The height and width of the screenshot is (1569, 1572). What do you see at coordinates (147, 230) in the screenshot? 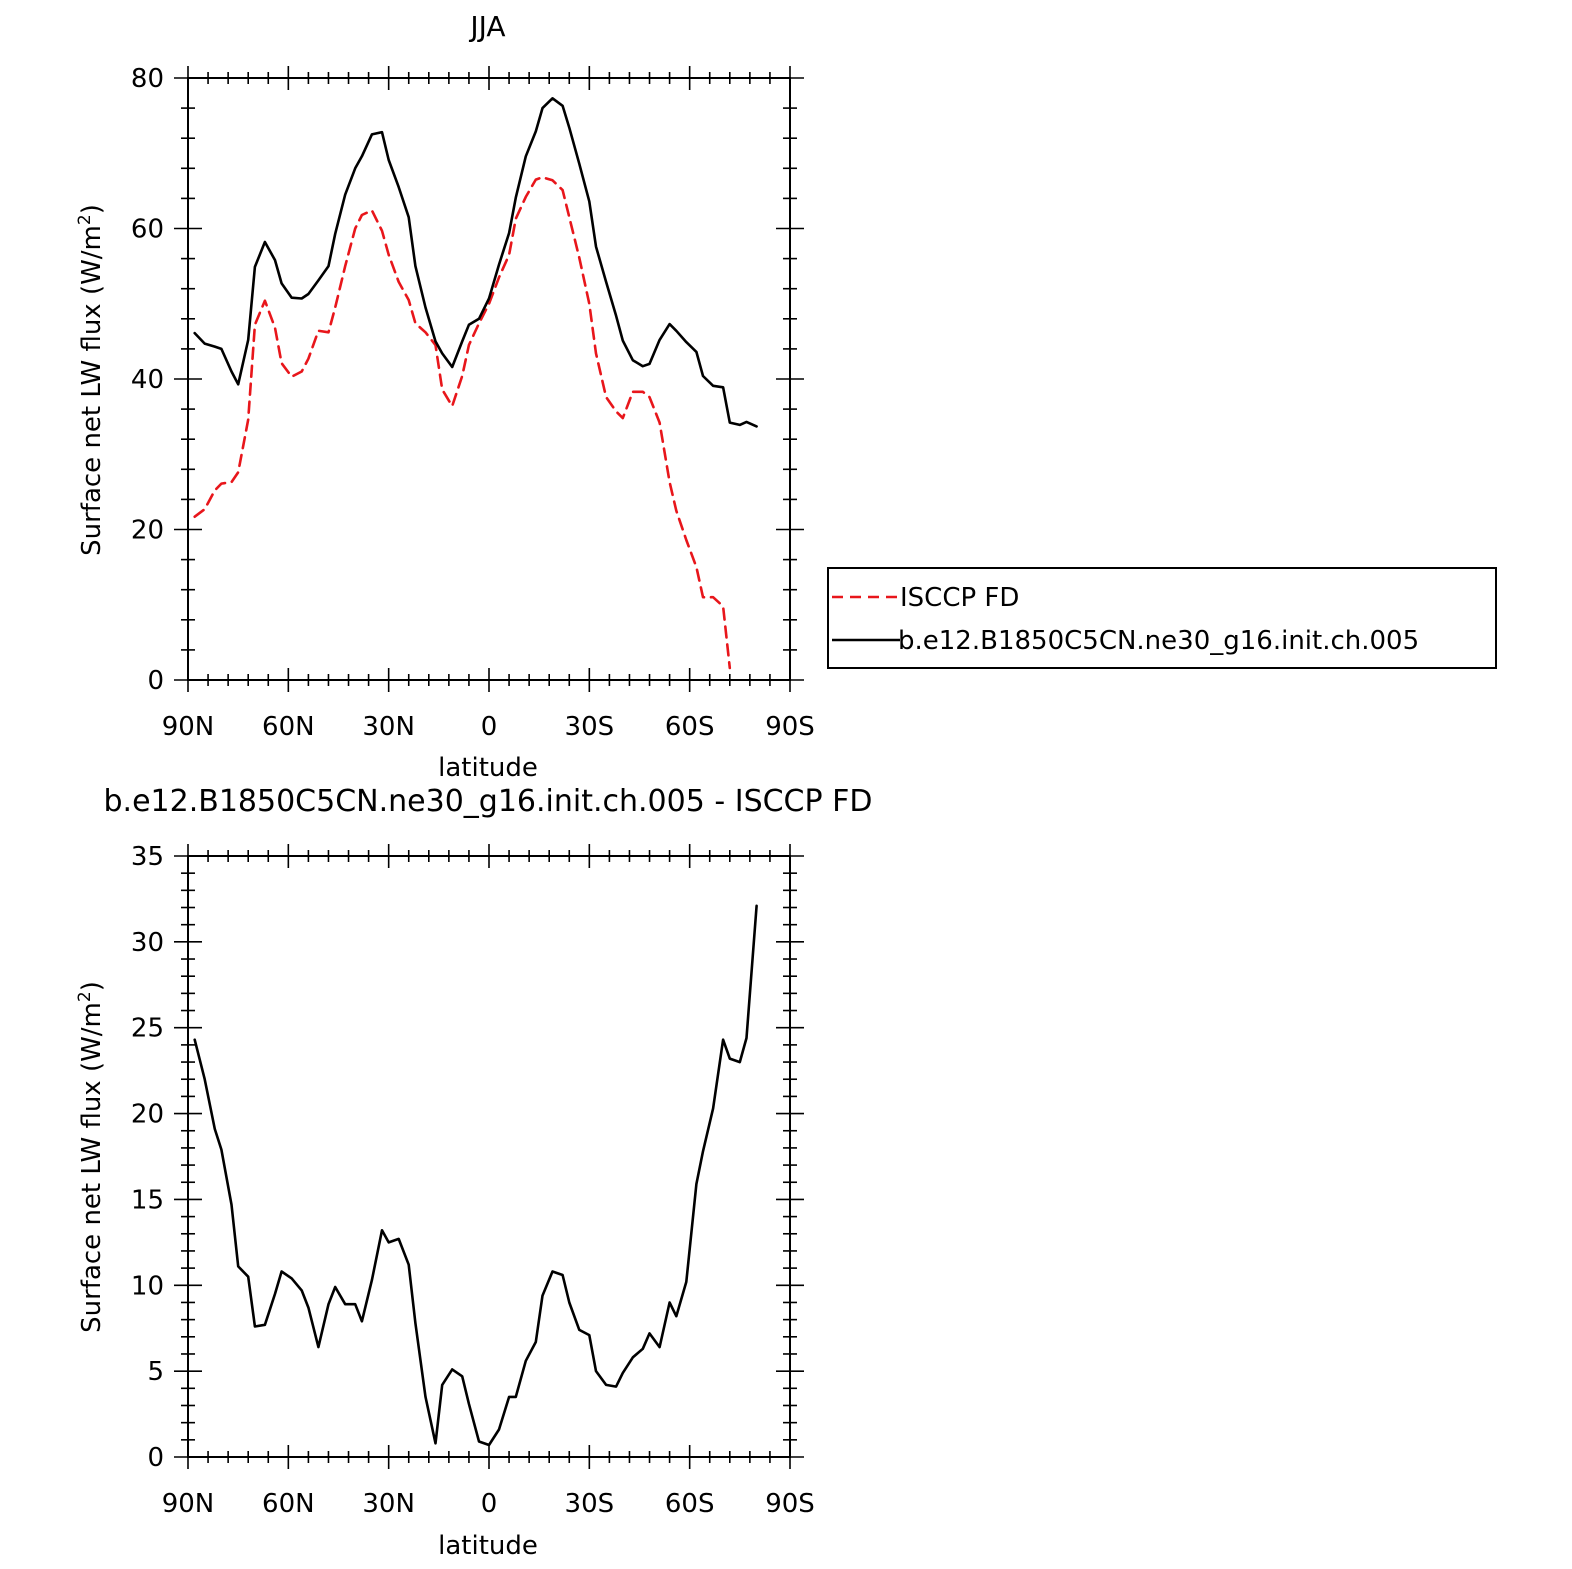
I see `top-ytick-label-3: 60` at bounding box center [147, 230].